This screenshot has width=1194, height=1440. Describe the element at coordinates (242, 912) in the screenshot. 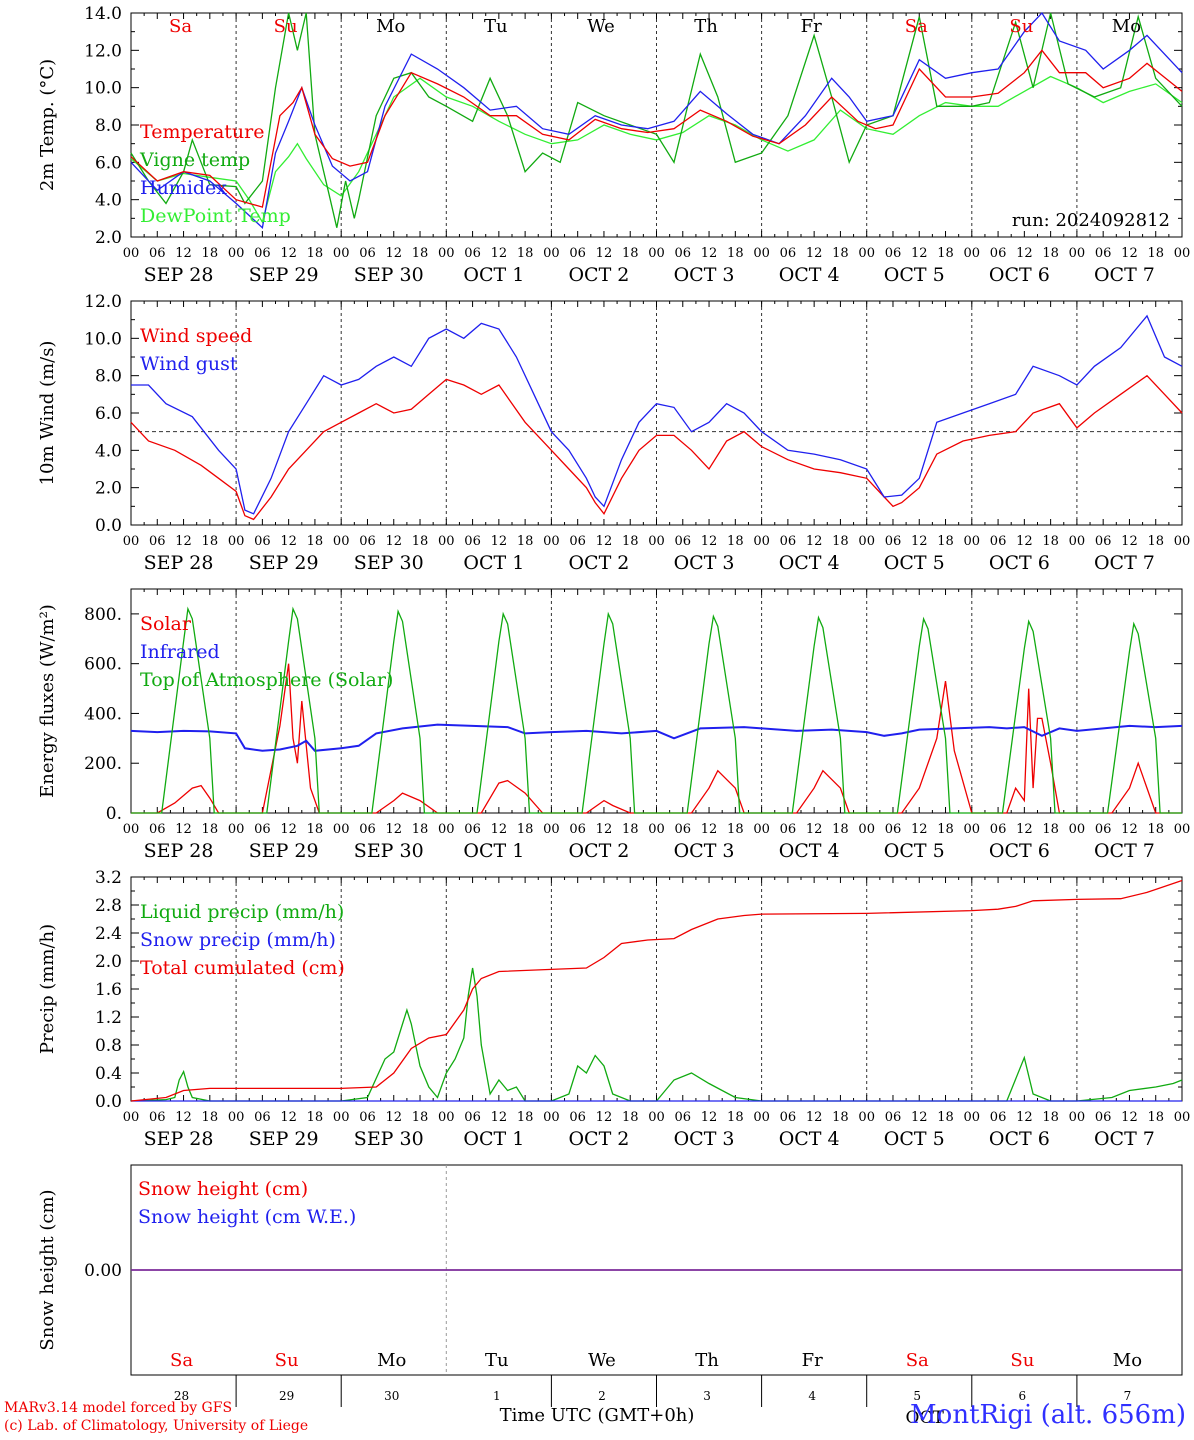

I see `legend-entry: Liquid precip (mm/h)` at that location.